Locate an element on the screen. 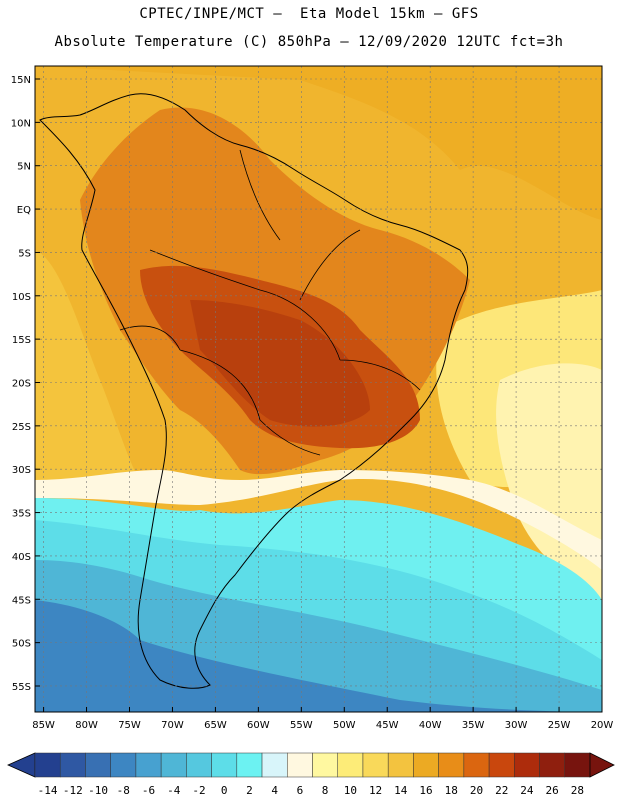  colorbar-label: -14 is located at coordinates (48, 790).